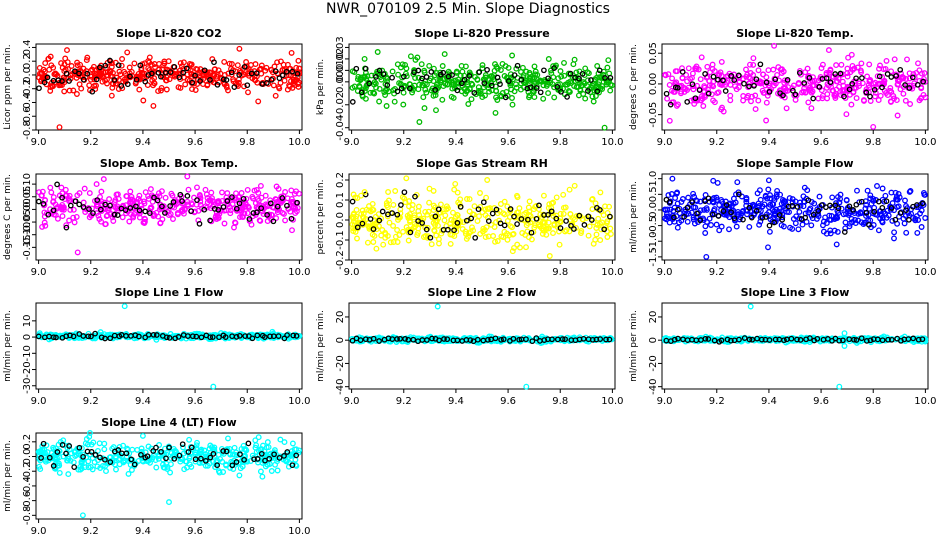 This screenshot has width=936, height=540. I want to click on x-tick-label: 10.0, so click(299, 142).